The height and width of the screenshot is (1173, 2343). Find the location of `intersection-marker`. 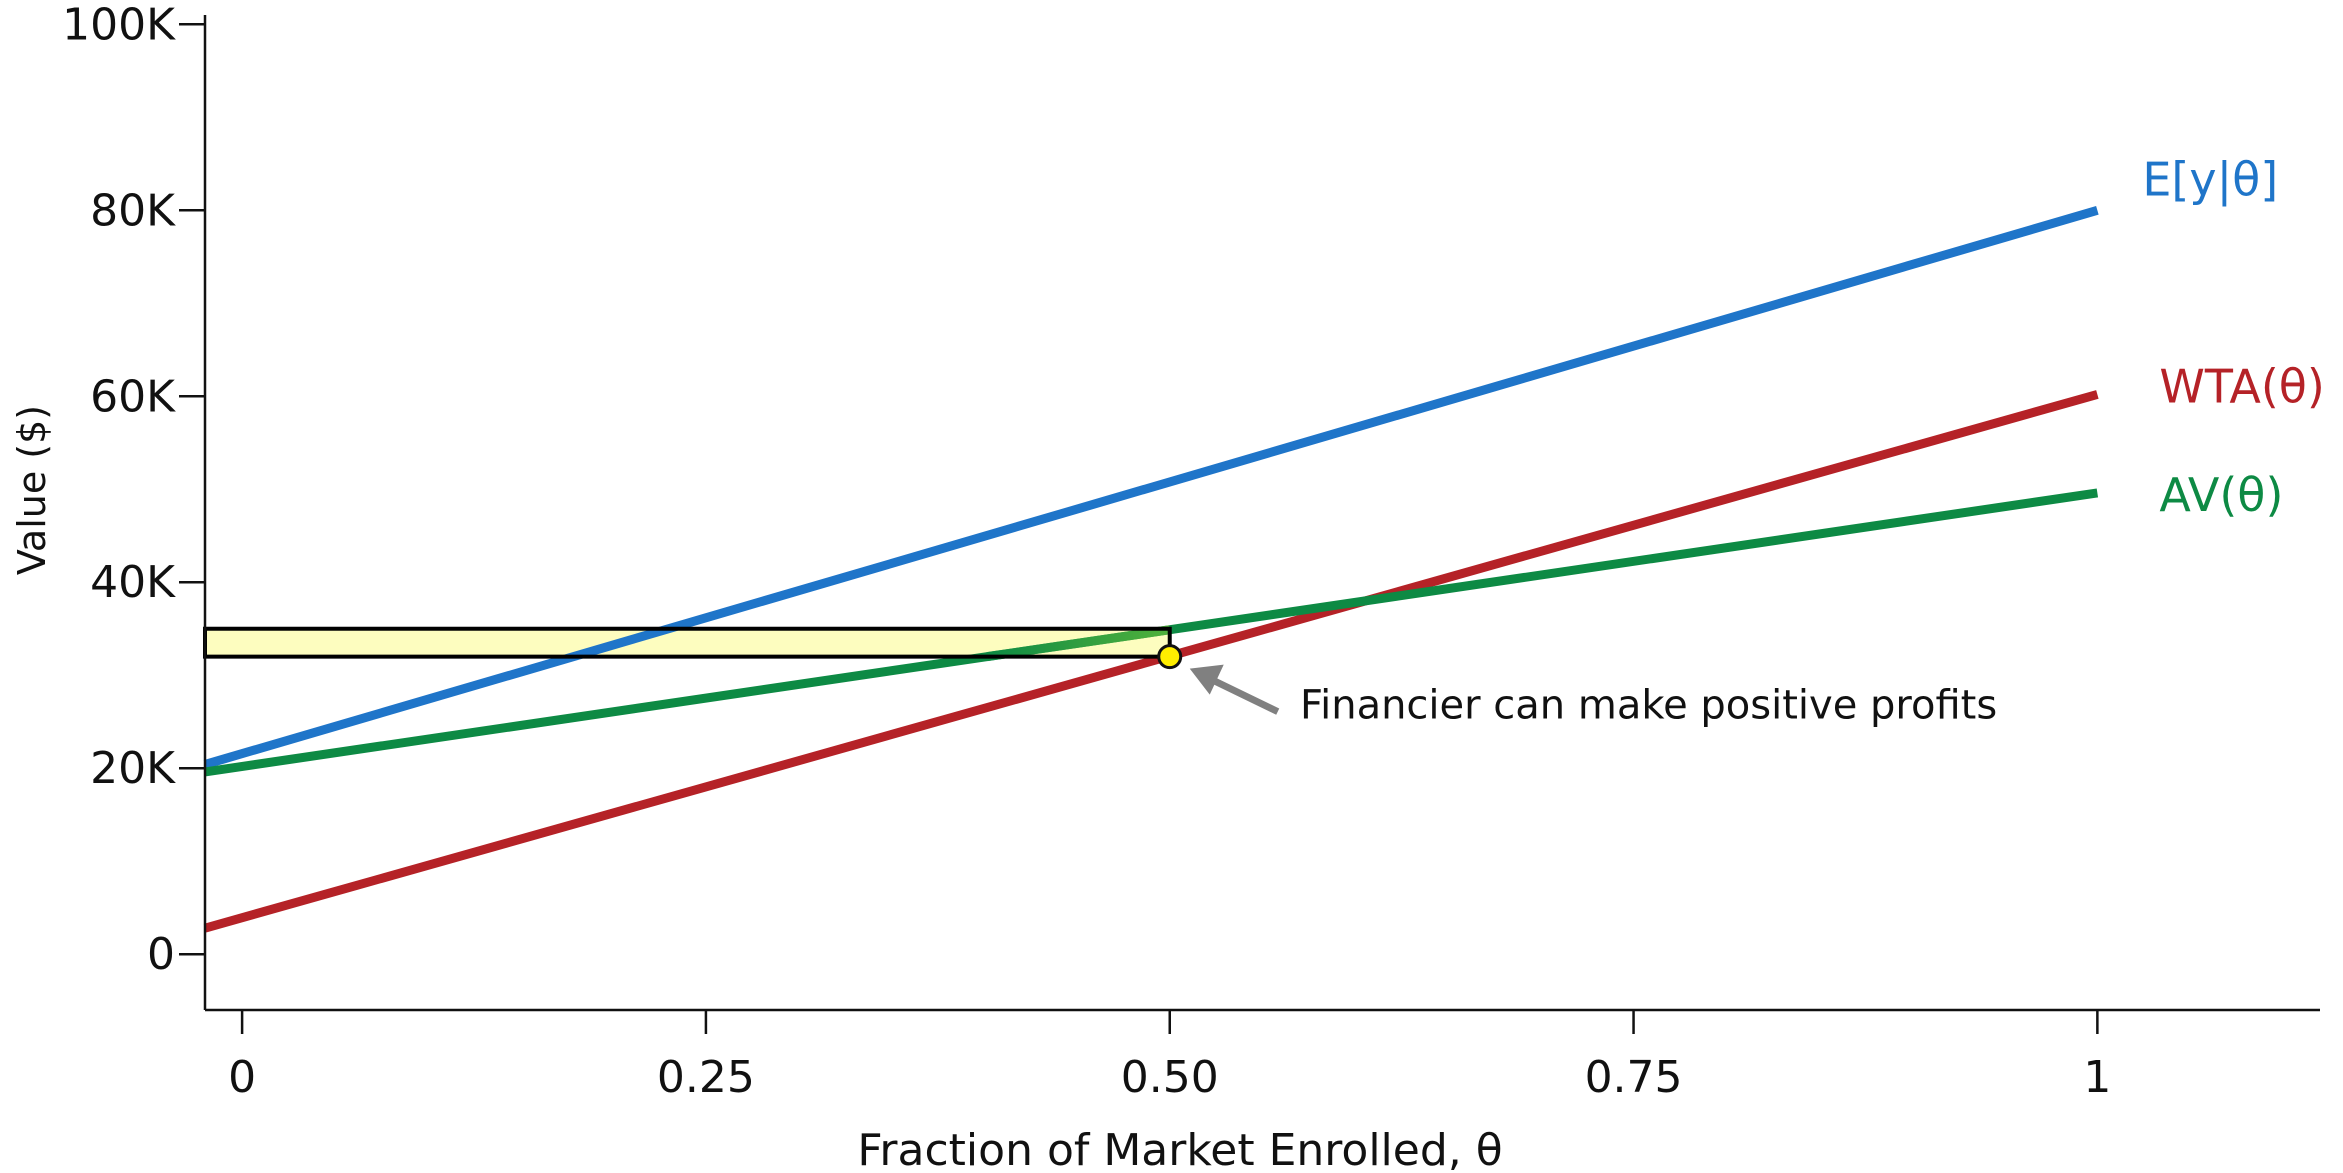

intersection-marker is located at coordinates (1170, 657).